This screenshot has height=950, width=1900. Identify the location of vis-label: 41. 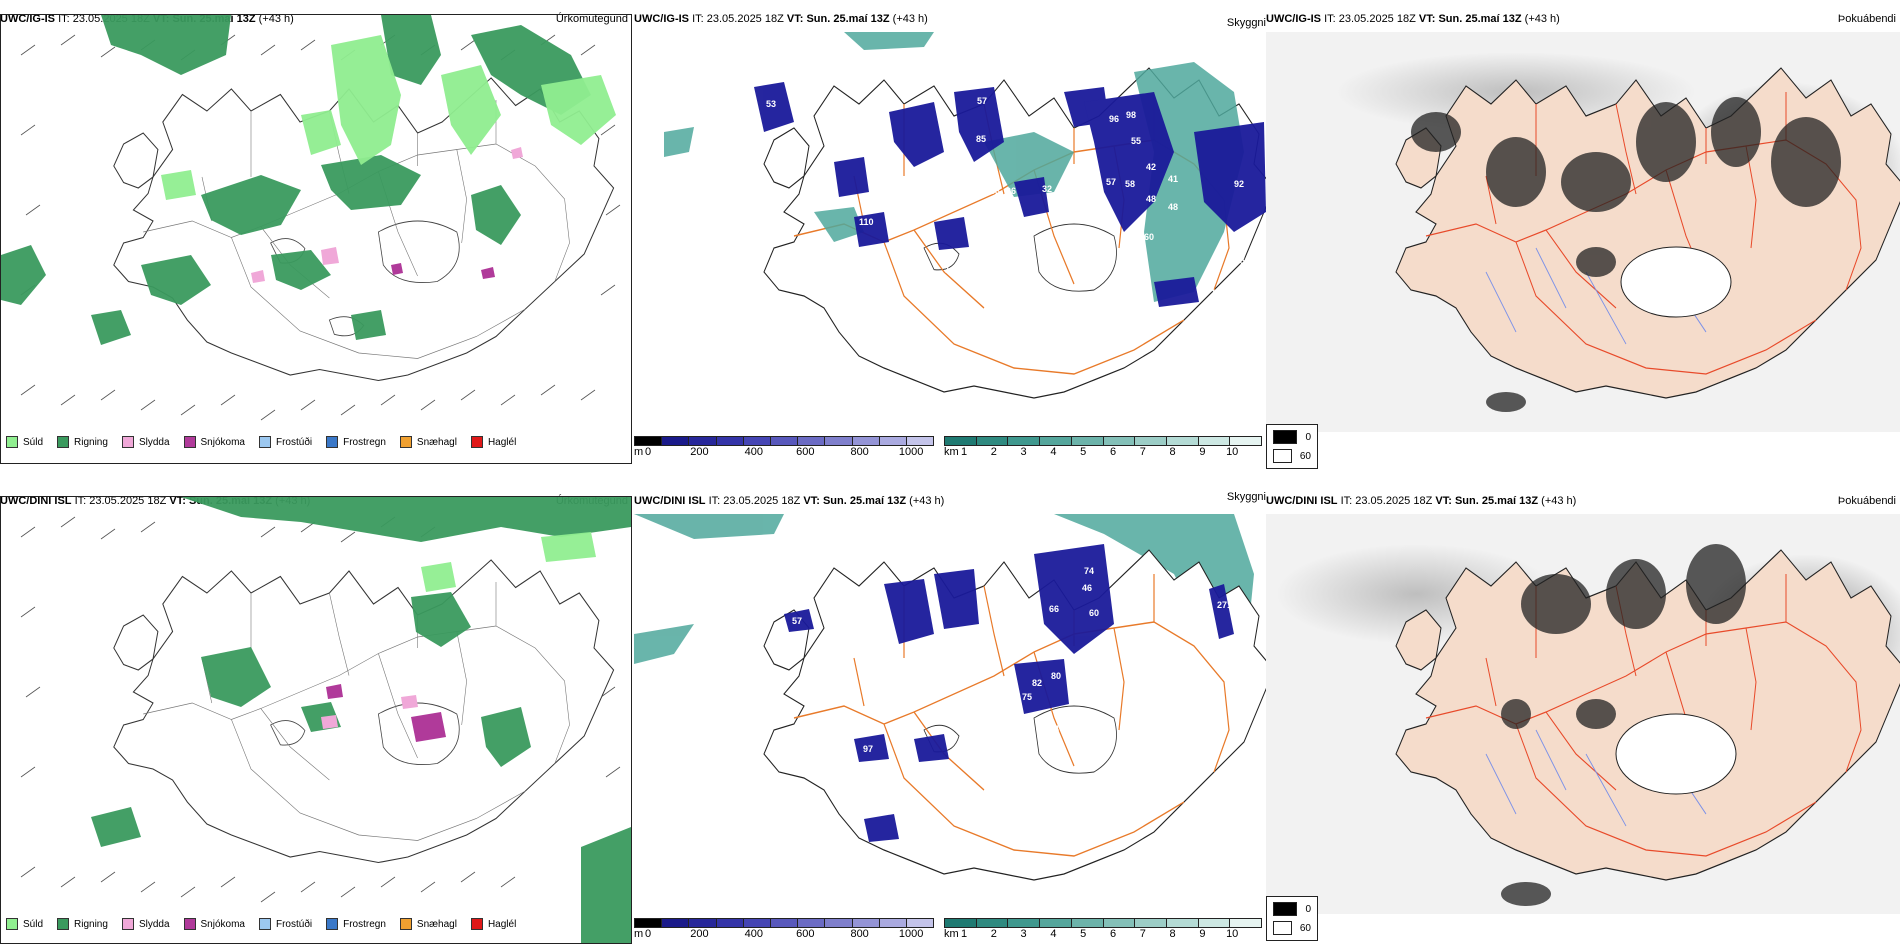
(1173, 179).